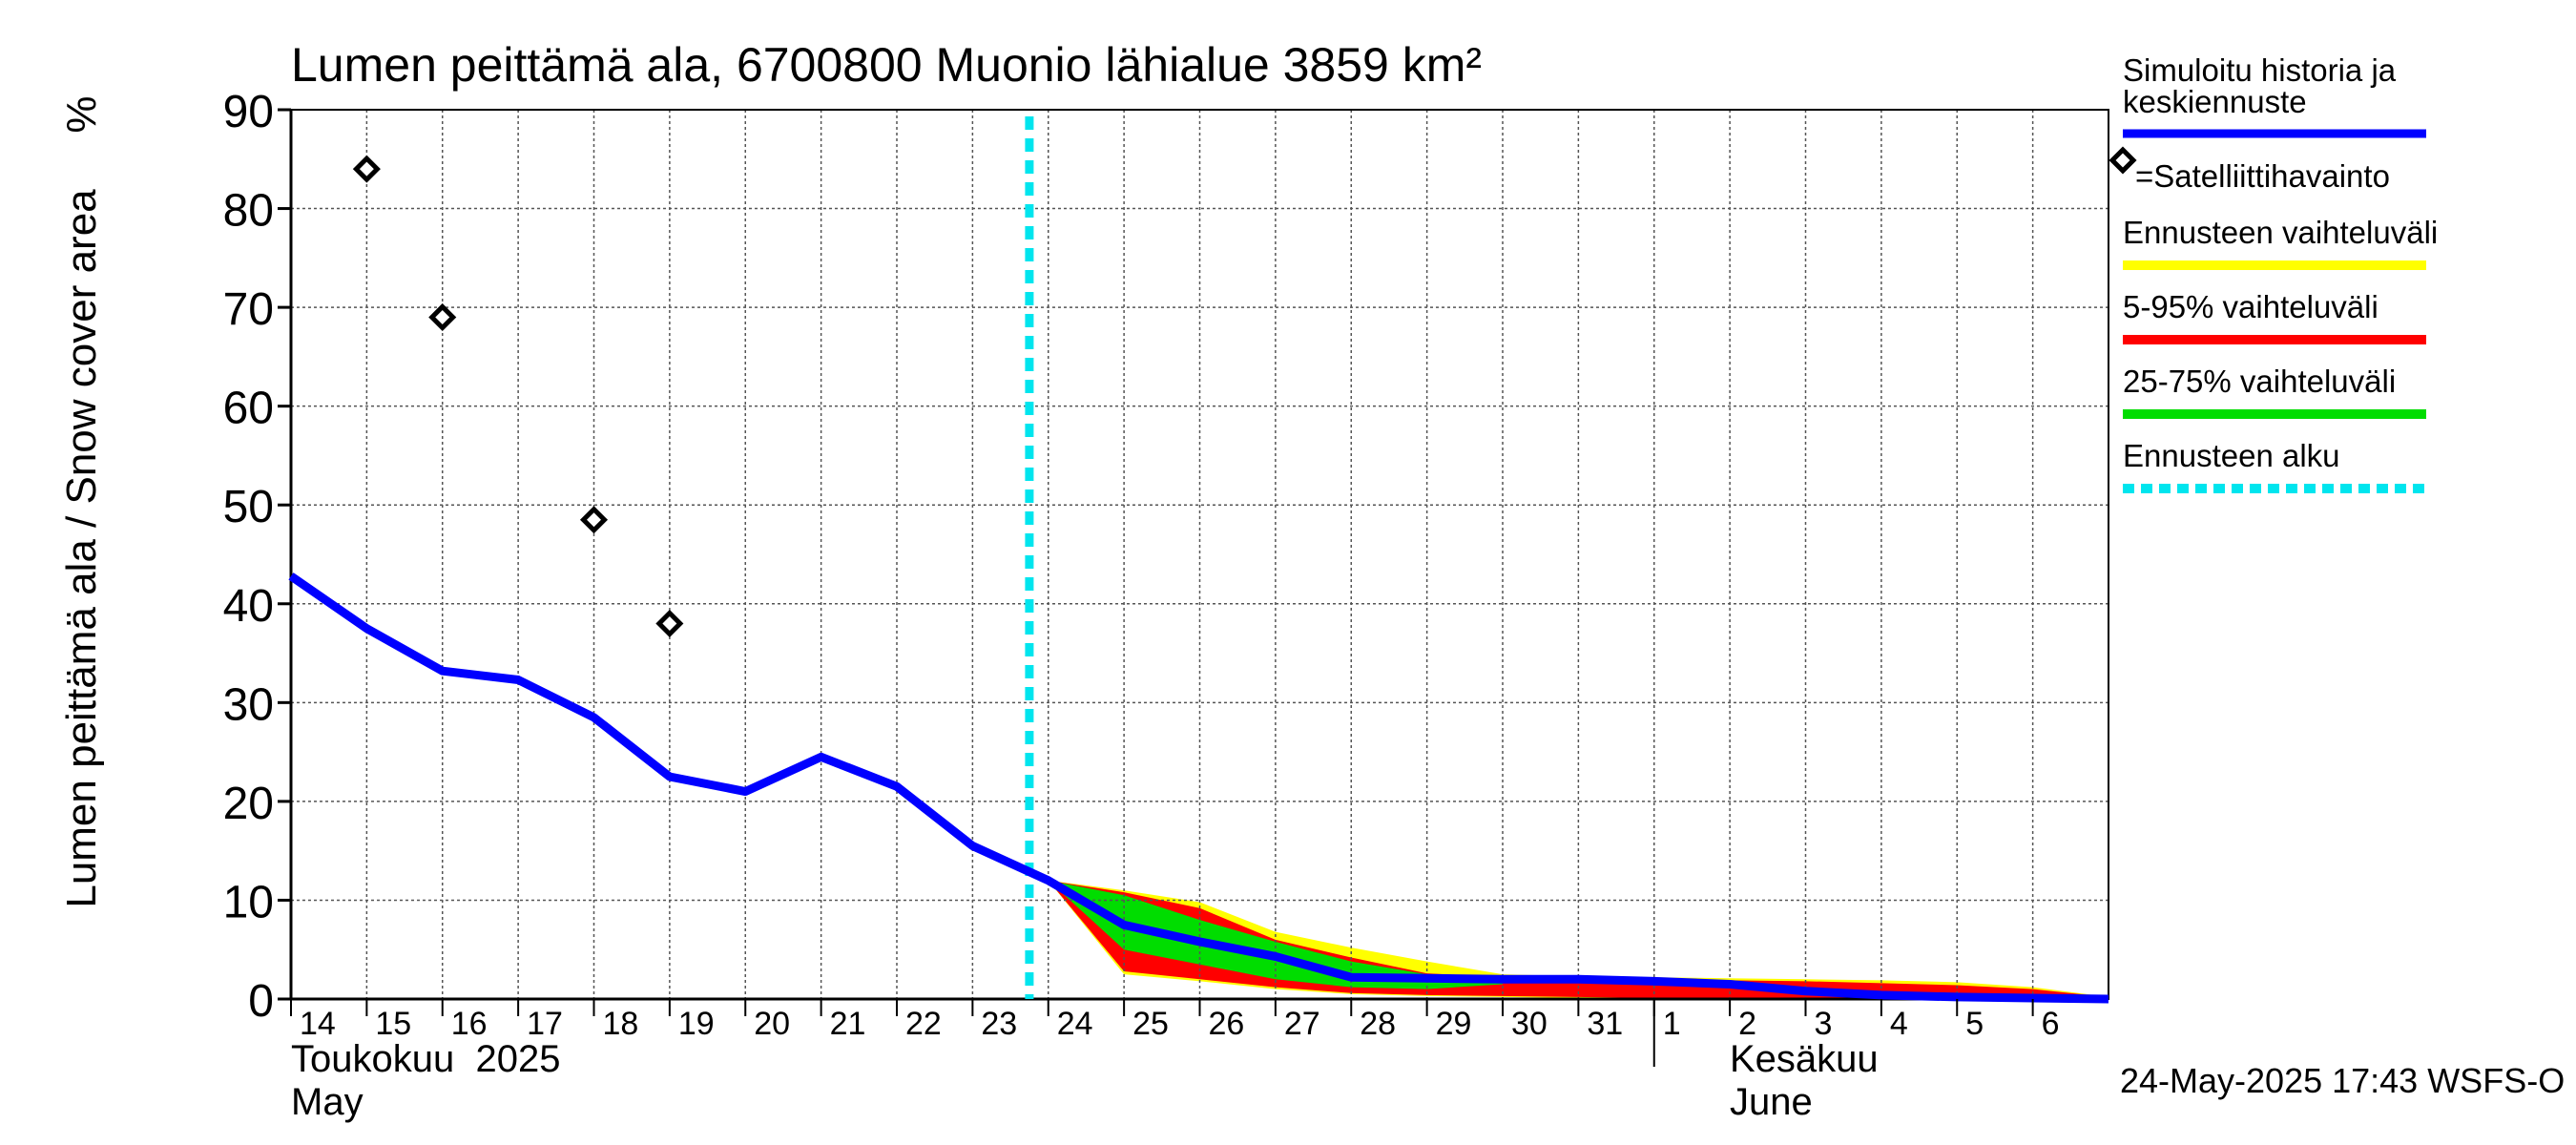 The image size is (2576, 1145). Describe the element at coordinates (1605, 1024) in the screenshot. I see `x-tick-label: 31` at that location.